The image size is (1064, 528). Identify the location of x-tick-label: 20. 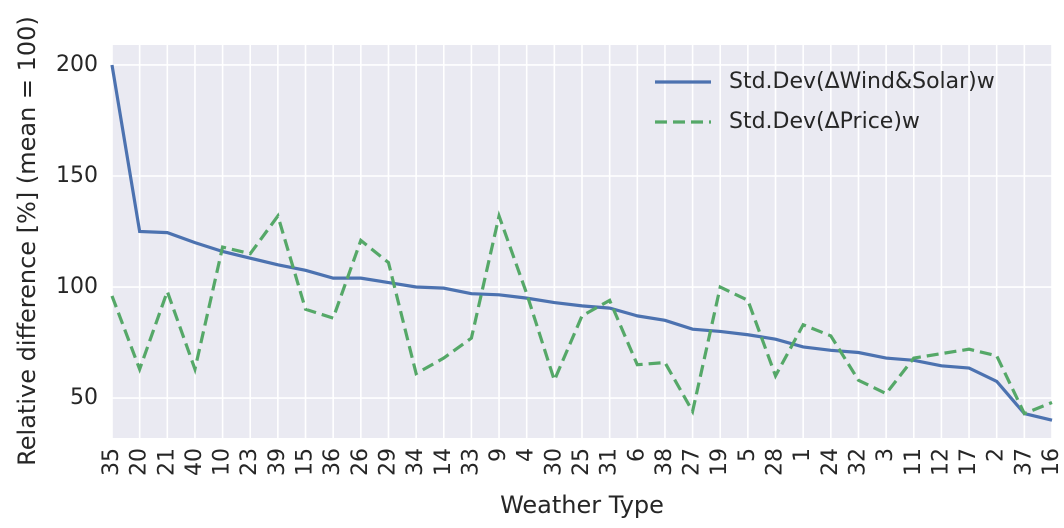
(139, 462).